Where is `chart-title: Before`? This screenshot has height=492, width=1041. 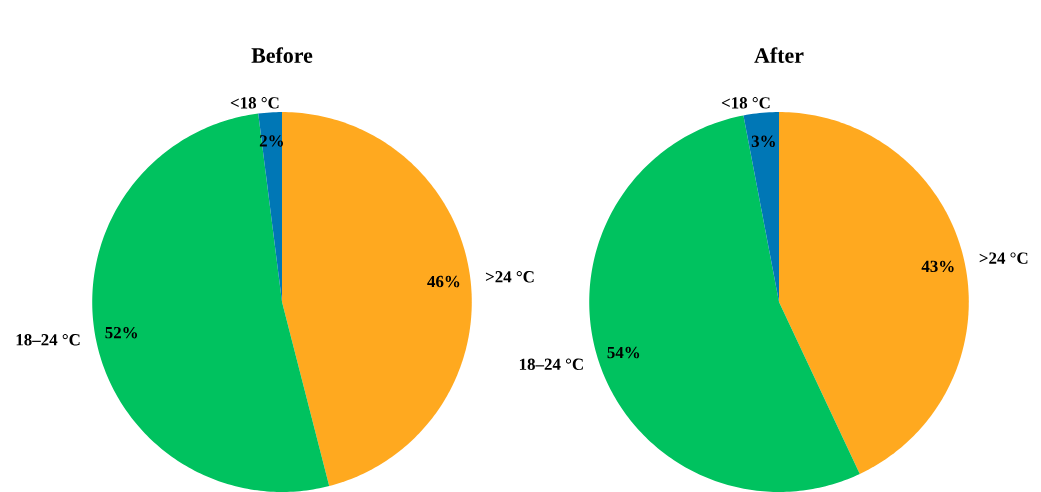 chart-title: Before is located at coordinates (282, 55).